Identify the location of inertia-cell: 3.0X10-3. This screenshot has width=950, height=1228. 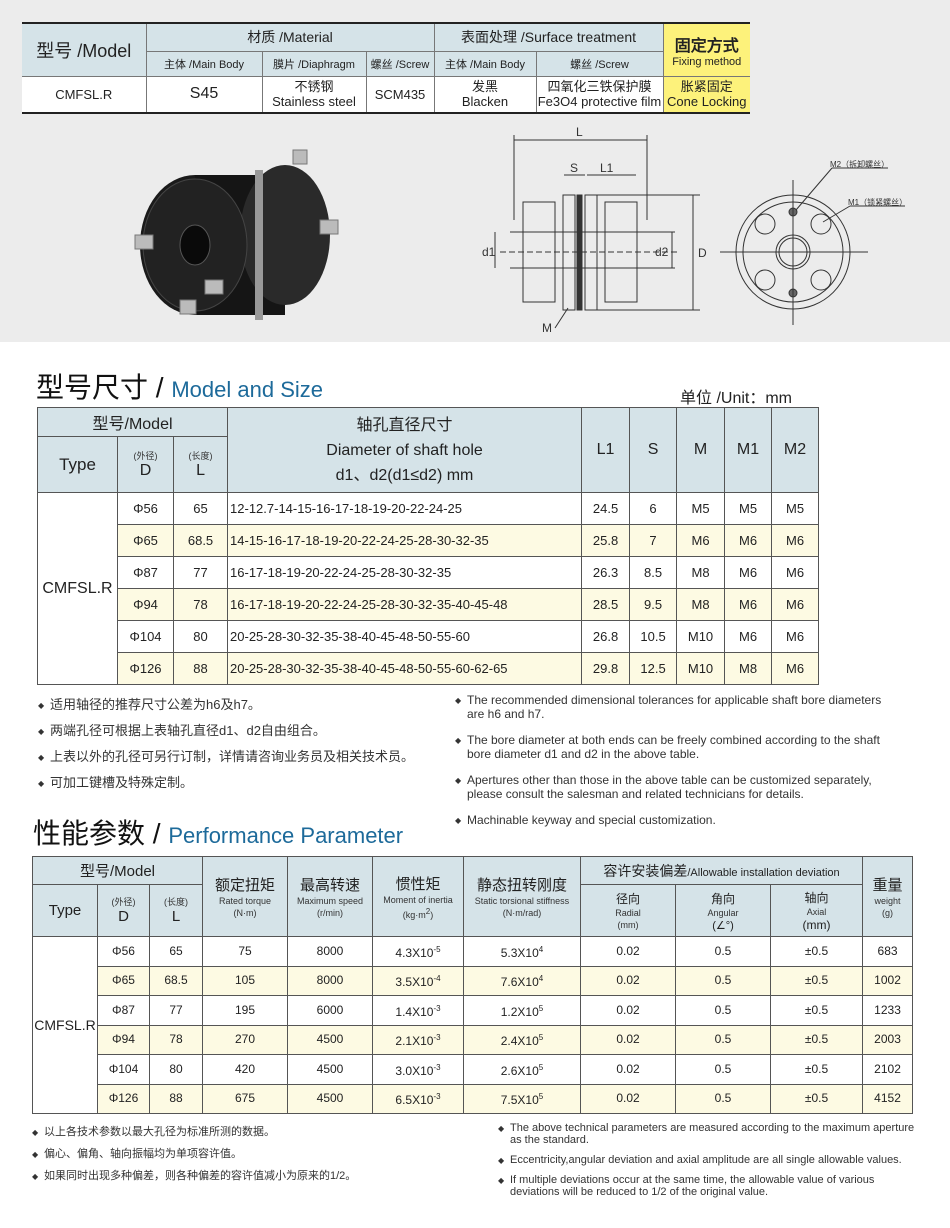
(418, 1069).